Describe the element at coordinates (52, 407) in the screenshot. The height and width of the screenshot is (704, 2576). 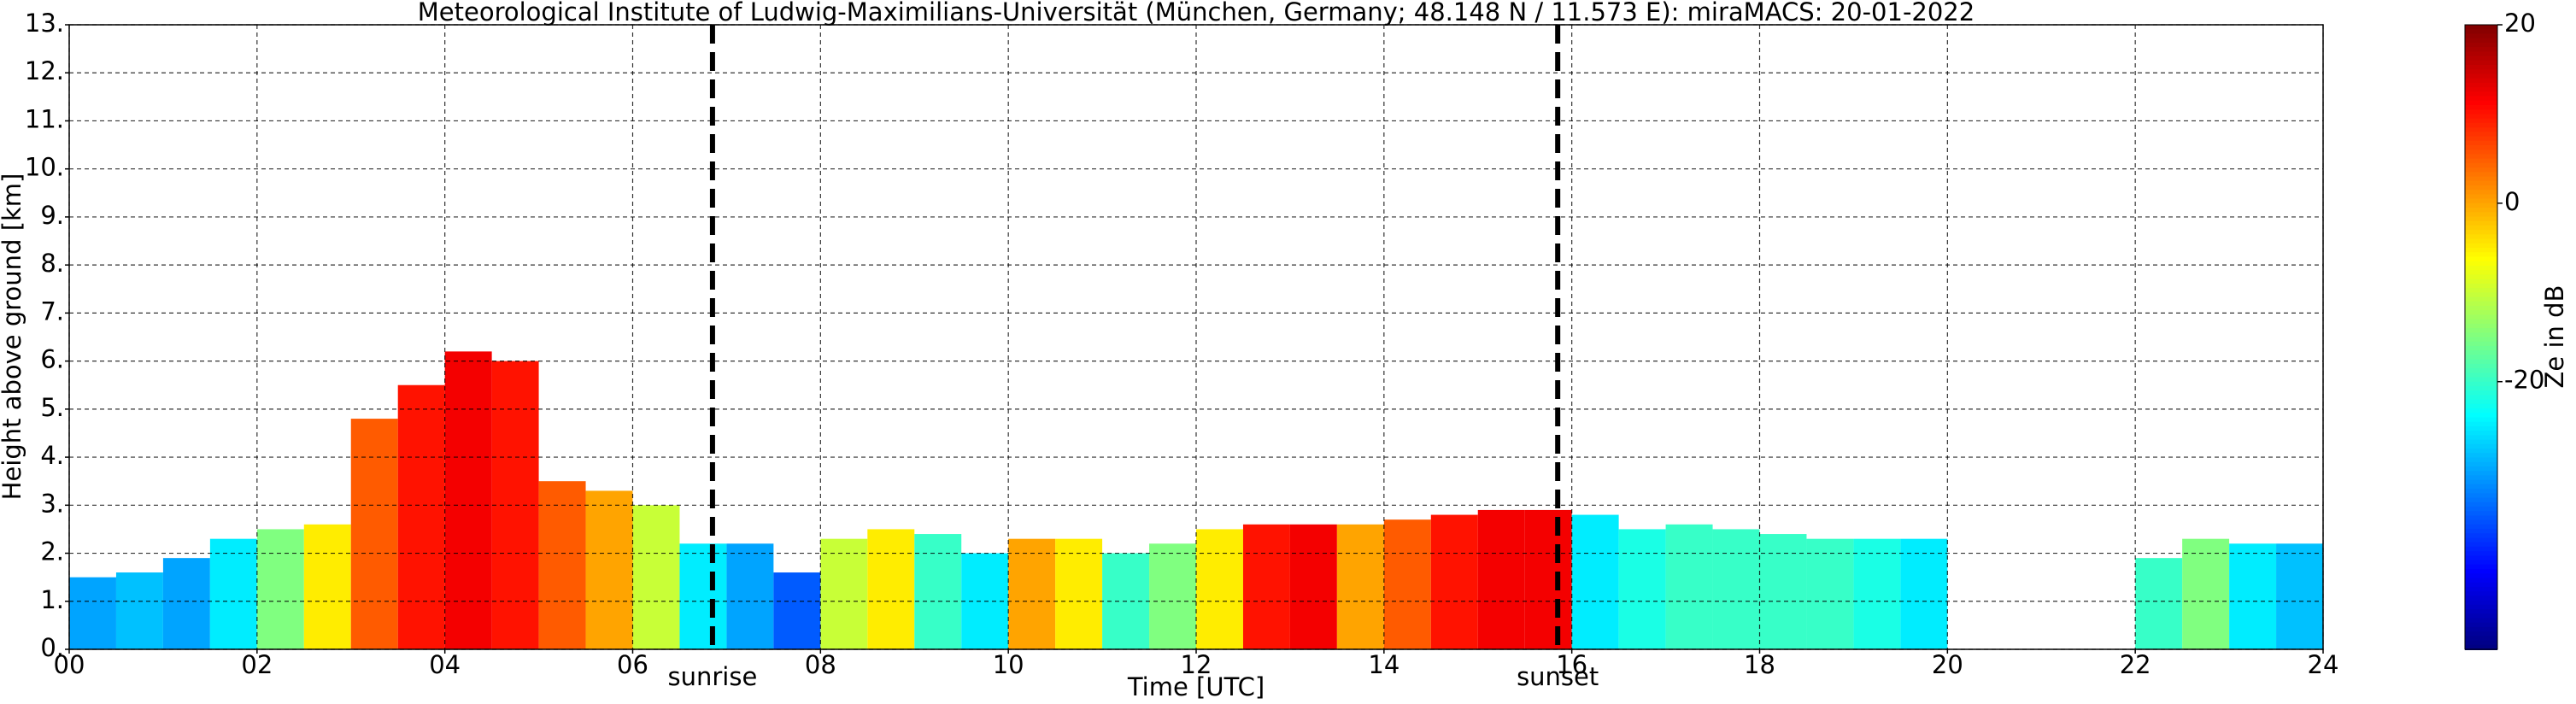
I see `y-tick-label: 5.` at that location.